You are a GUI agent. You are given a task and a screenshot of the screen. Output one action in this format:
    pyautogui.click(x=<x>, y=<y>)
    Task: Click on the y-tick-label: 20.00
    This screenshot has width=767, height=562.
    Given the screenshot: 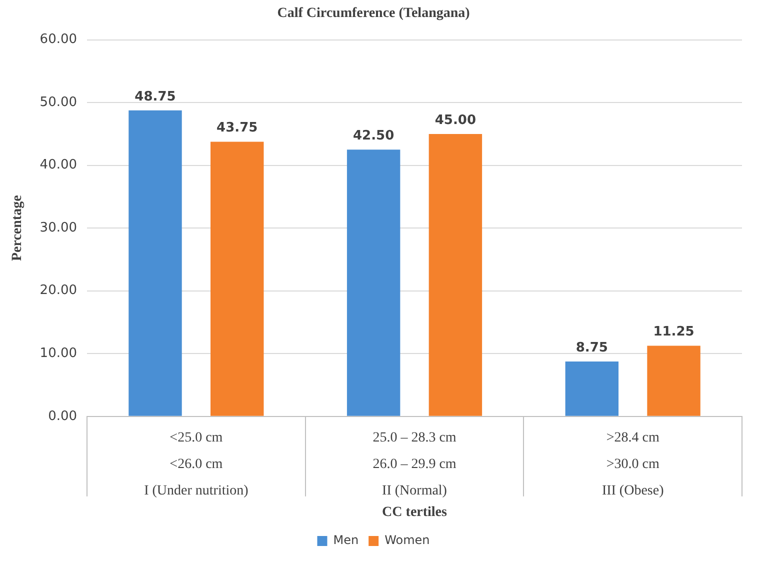 What is the action you would take?
    pyautogui.click(x=59, y=290)
    